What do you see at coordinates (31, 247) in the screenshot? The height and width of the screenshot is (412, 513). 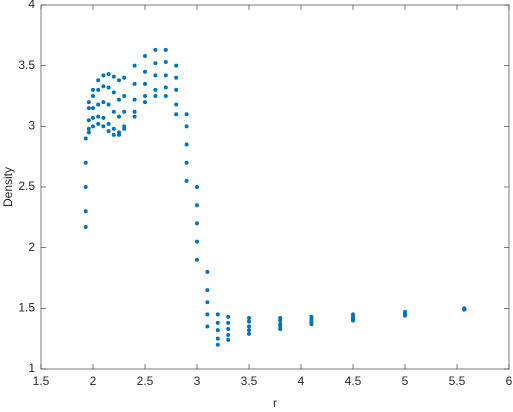 I see `y-tick-label: 2` at bounding box center [31, 247].